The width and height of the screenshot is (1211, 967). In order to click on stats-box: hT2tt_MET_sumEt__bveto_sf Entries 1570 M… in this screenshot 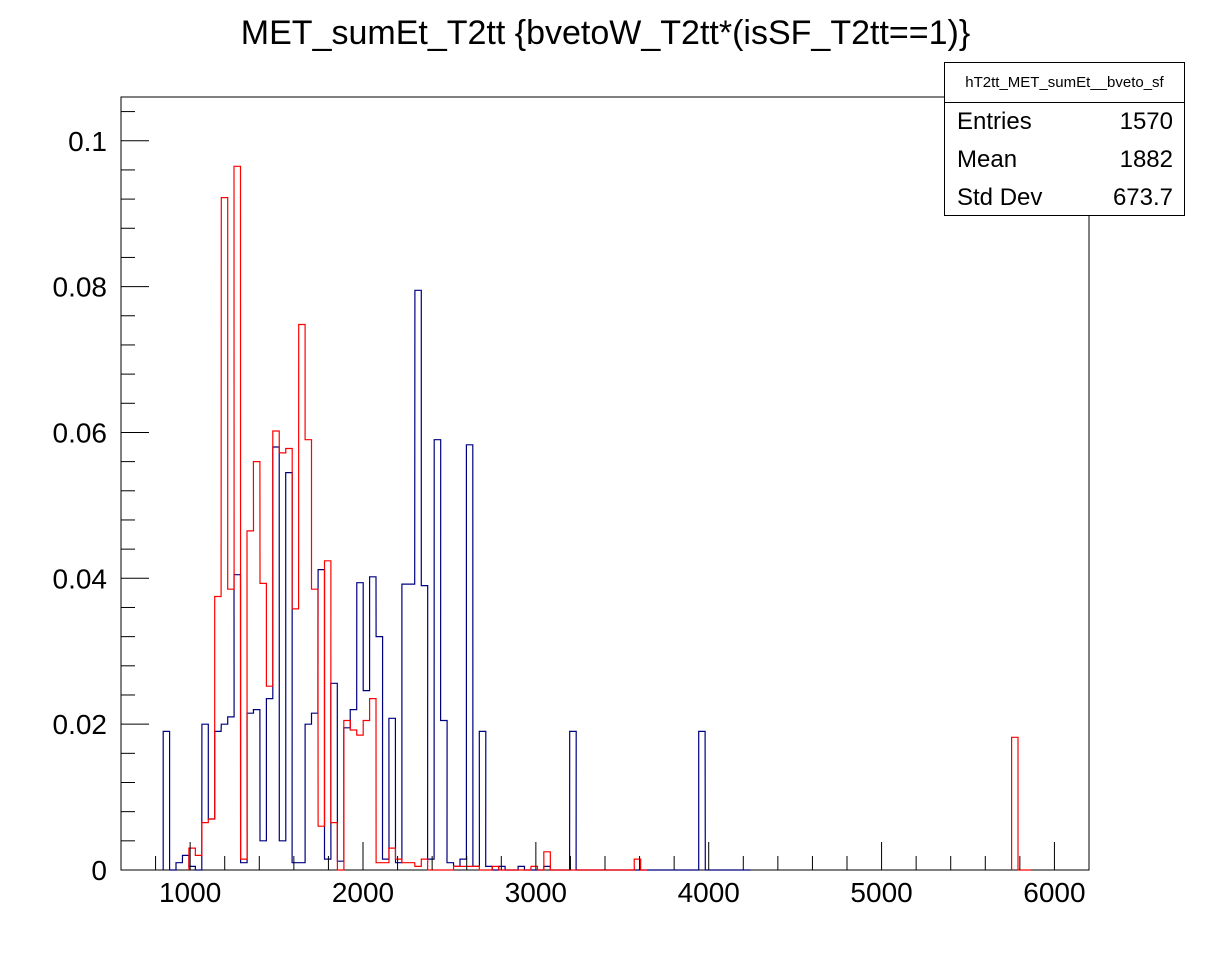, I will do `click(1064, 139)`.